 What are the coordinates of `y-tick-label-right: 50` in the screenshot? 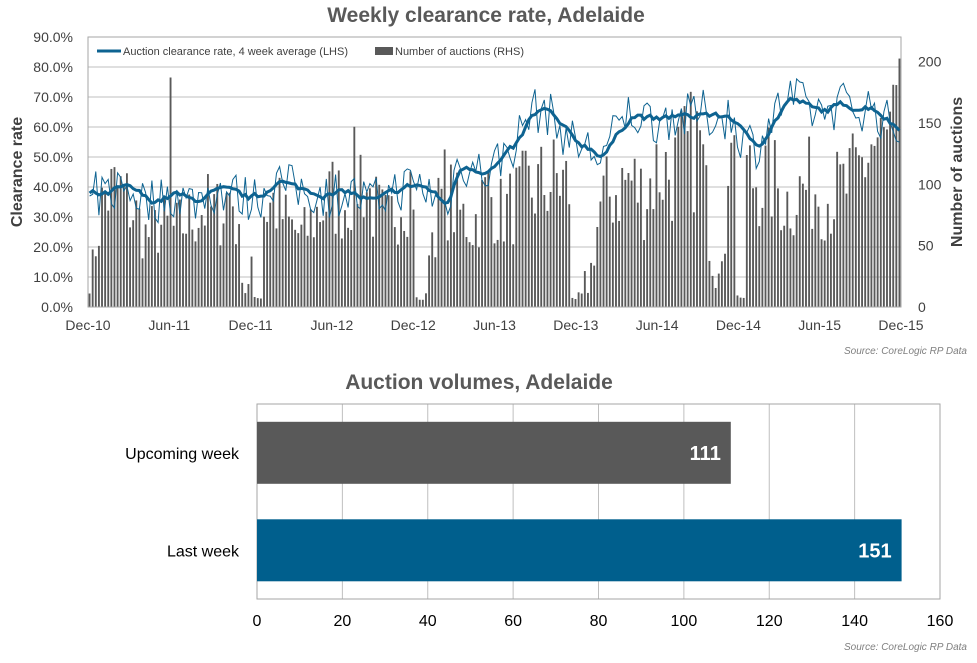 It's located at (926, 246).